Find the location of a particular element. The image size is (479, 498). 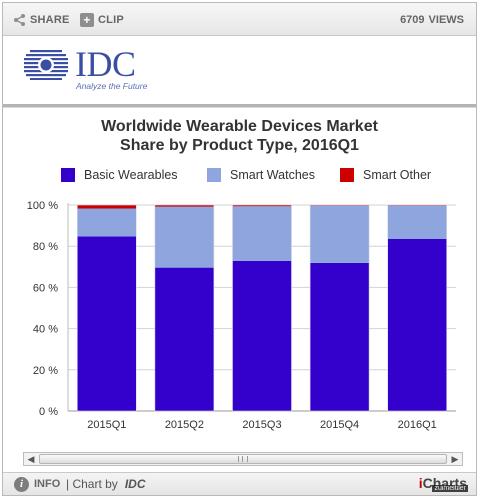

divider-light is located at coordinates (239, 107).